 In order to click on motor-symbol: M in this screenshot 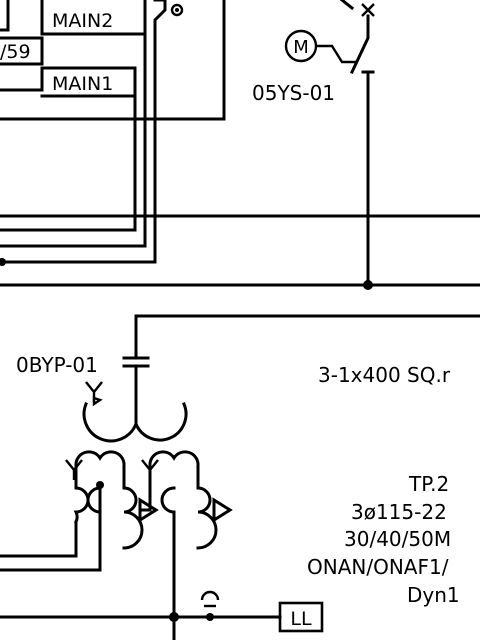, I will do `click(301, 47)`.